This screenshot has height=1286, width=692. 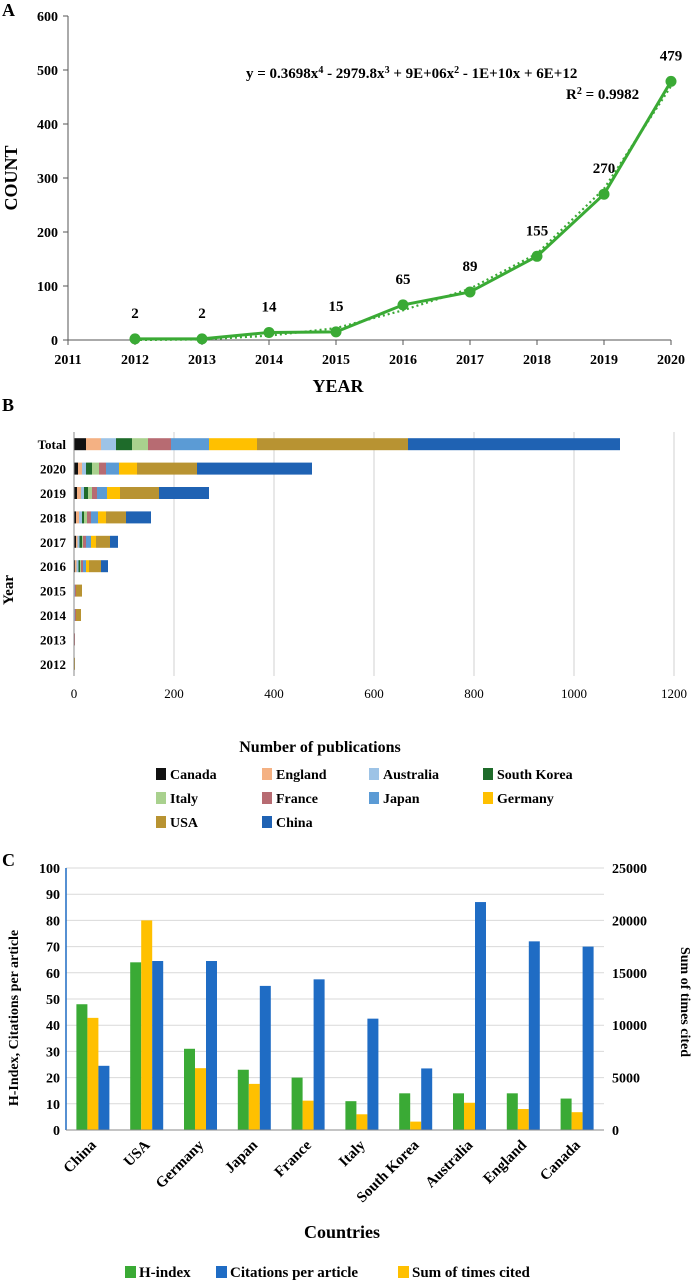 What do you see at coordinates (47, 179) in the screenshot?
I see `y-tick-label: 300` at bounding box center [47, 179].